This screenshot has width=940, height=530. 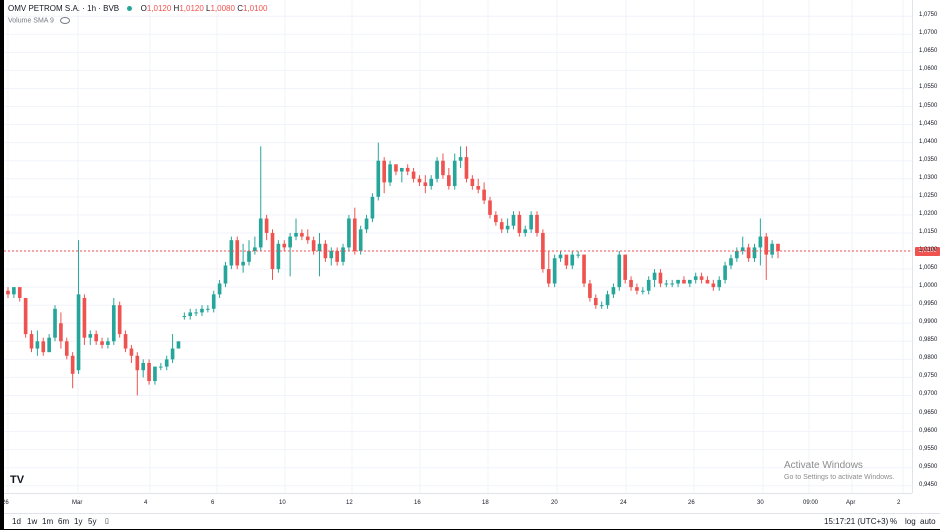 What do you see at coordinates (894, 521) in the screenshot?
I see `percent-toggle: %` at bounding box center [894, 521].